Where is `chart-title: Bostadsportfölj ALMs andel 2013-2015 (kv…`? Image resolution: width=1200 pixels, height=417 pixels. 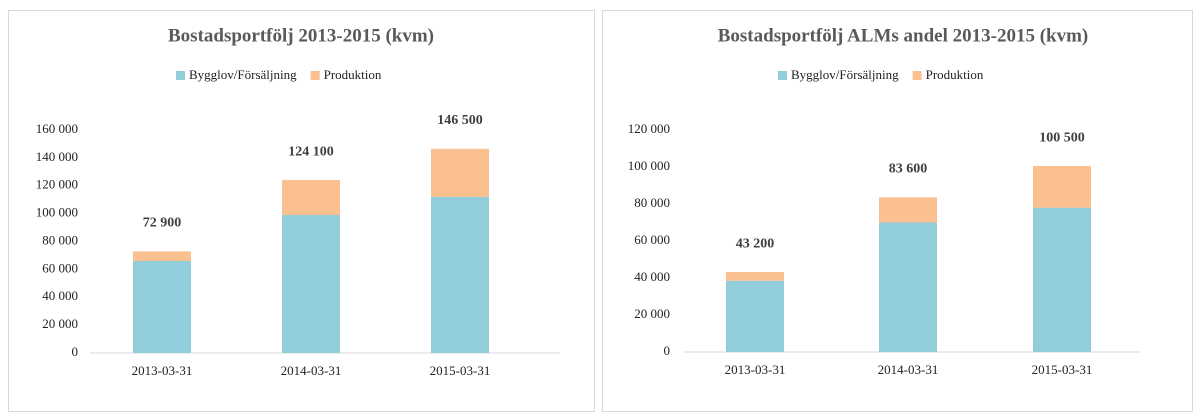 chart-title: Bostadsportfölj ALMs andel 2013-2015 (kv… is located at coordinates (903, 35).